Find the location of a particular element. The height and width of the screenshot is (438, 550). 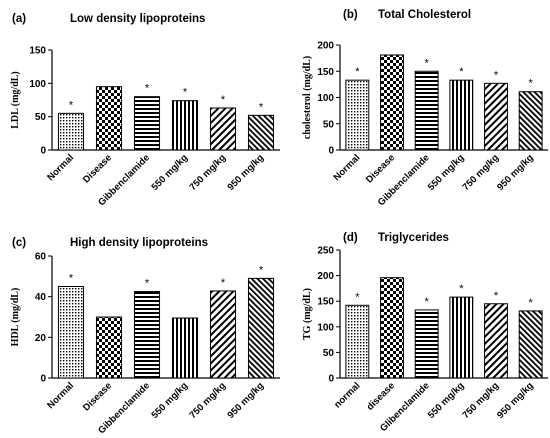

y-axis-label: LDL (mg/dL) is located at coordinates (15, 100).